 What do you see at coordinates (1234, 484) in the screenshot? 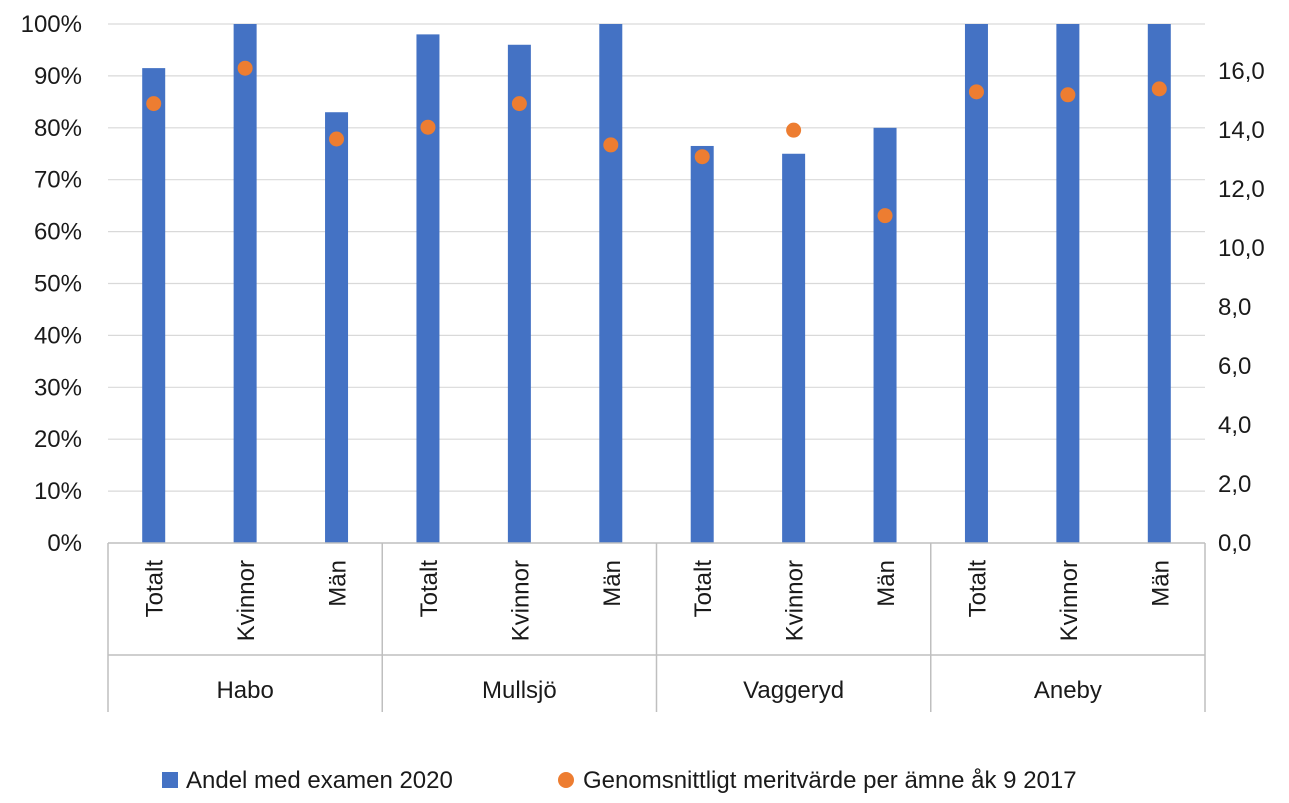
I see `right-tick-label: 2,0` at bounding box center [1234, 484].